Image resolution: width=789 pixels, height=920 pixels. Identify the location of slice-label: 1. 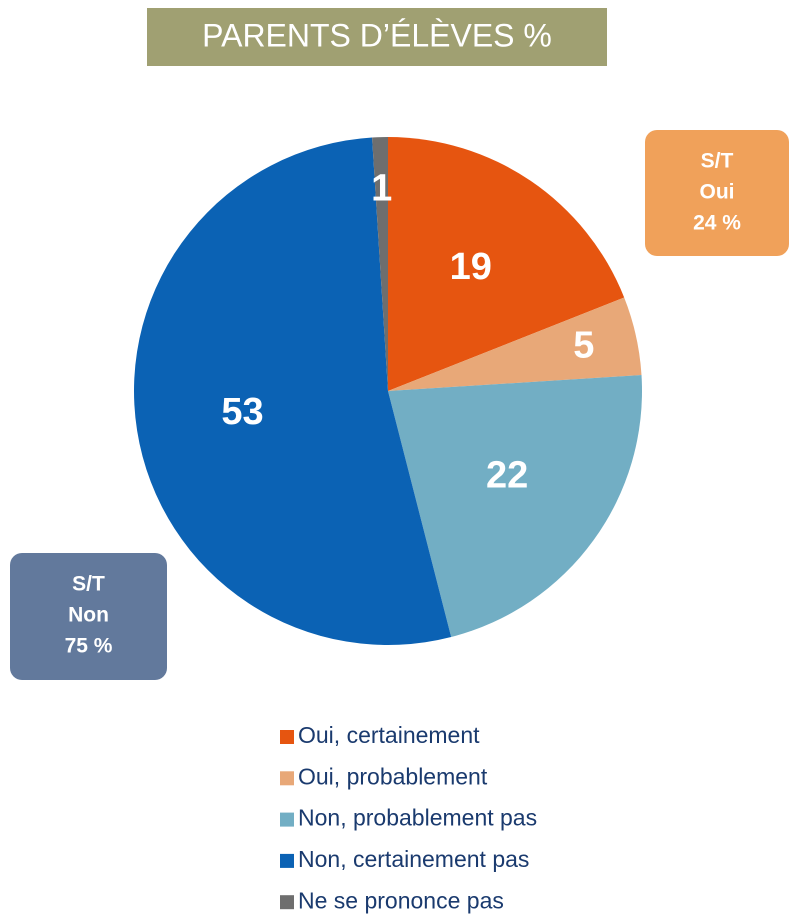
(381, 188).